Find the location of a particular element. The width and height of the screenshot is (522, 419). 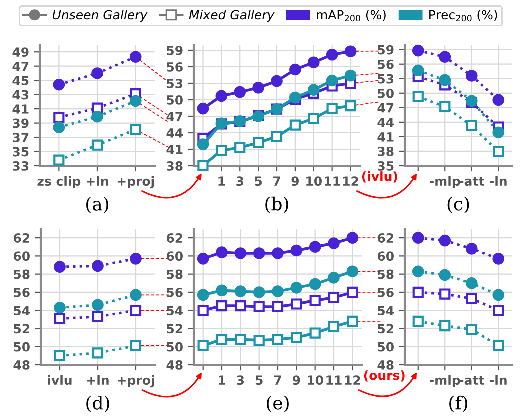

text: (ours) is located at coordinates (384, 376).